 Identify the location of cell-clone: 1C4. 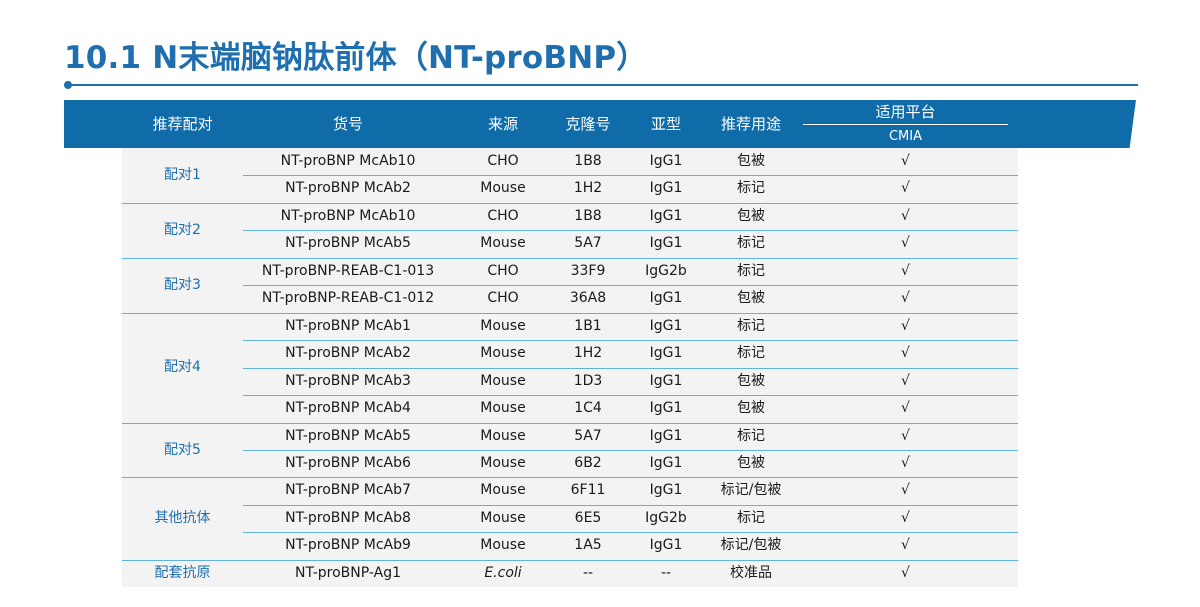
(588, 408).